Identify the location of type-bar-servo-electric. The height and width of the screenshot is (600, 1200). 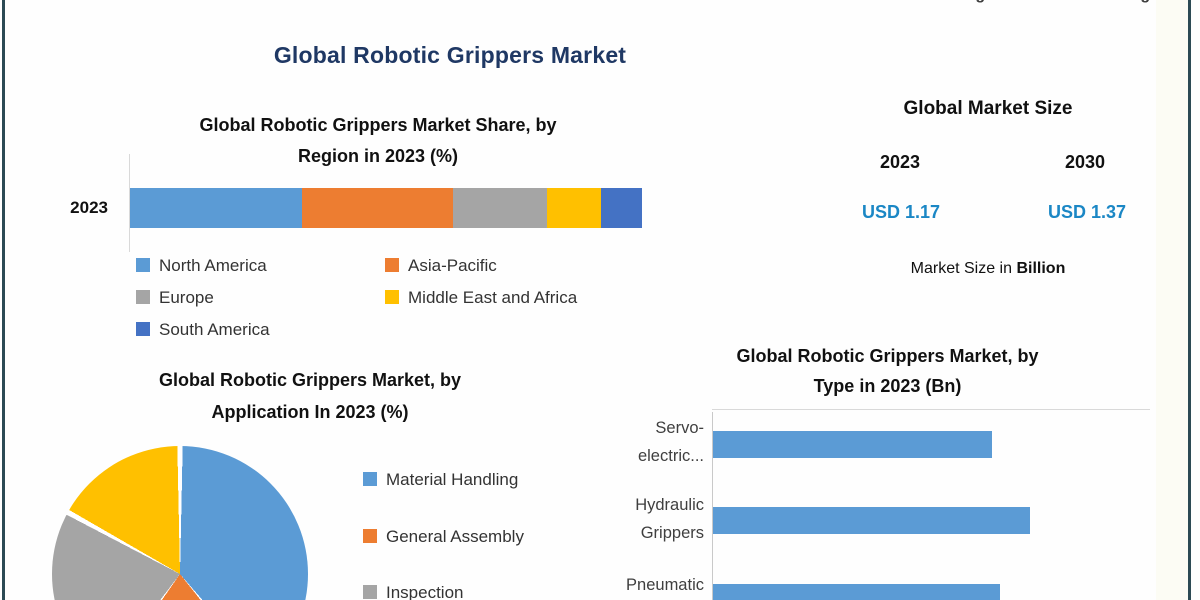
(852, 444).